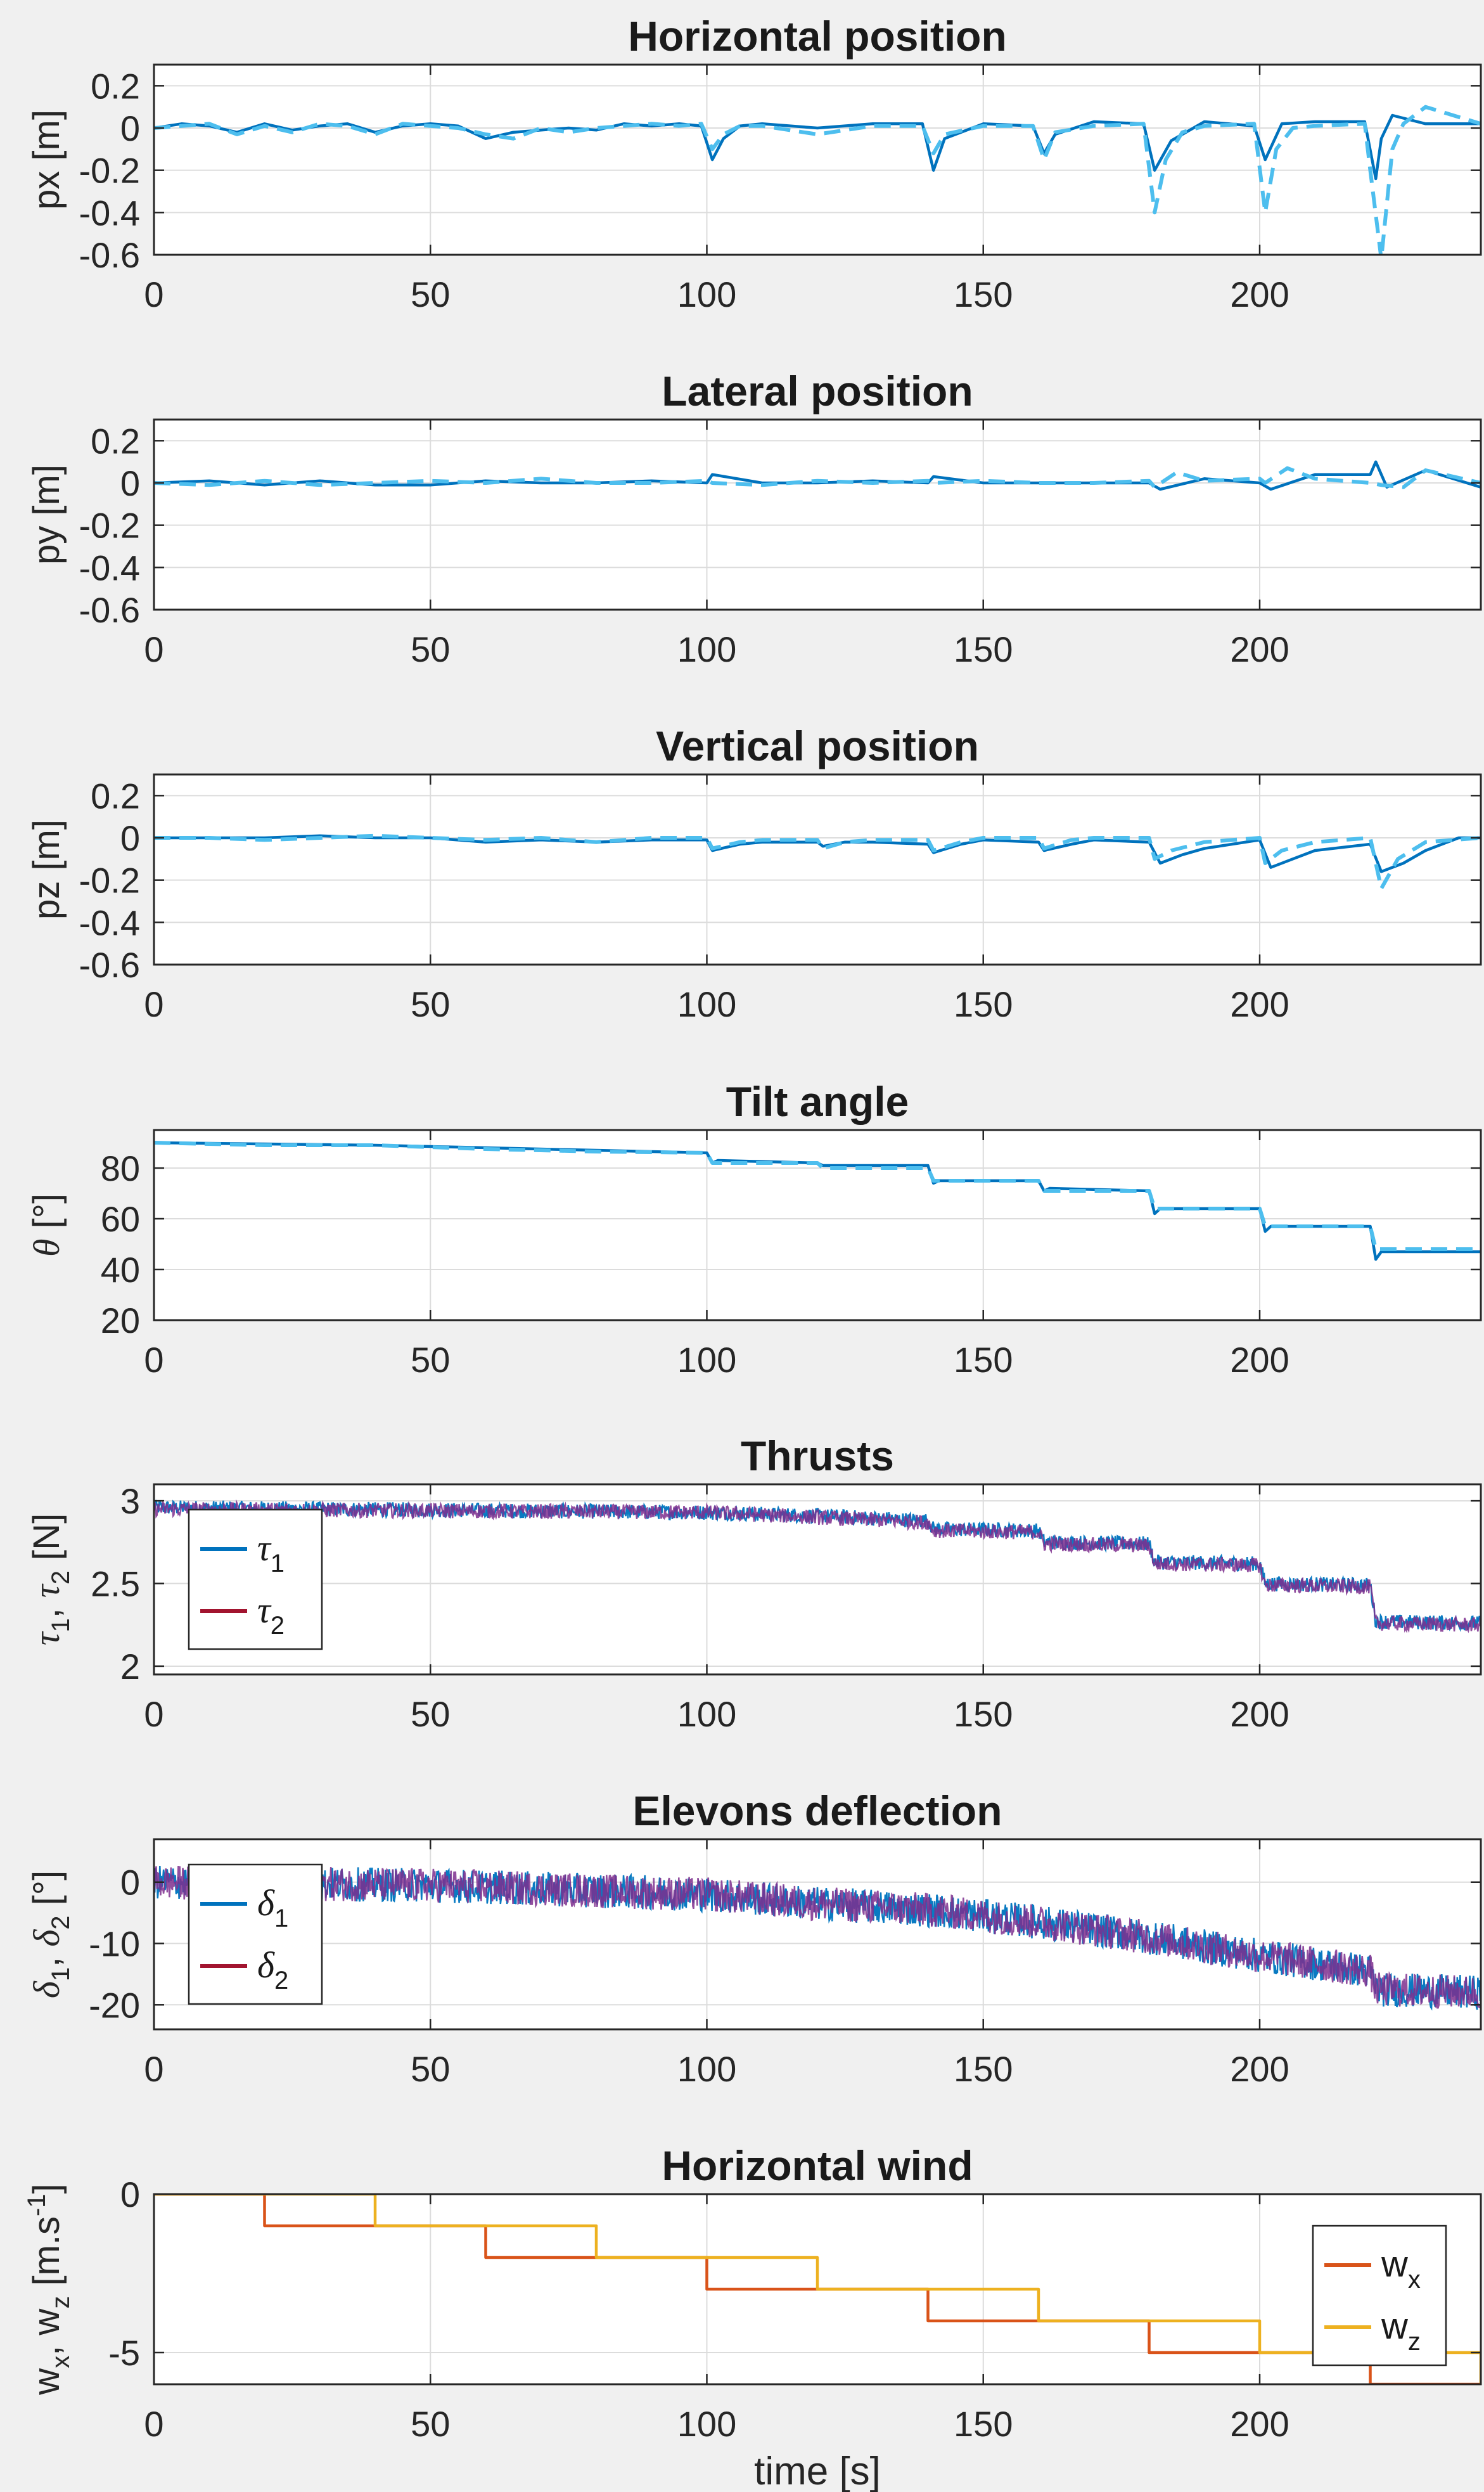 The height and width of the screenshot is (2492, 1484). I want to click on series-line-τ2, so click(817, 1566).